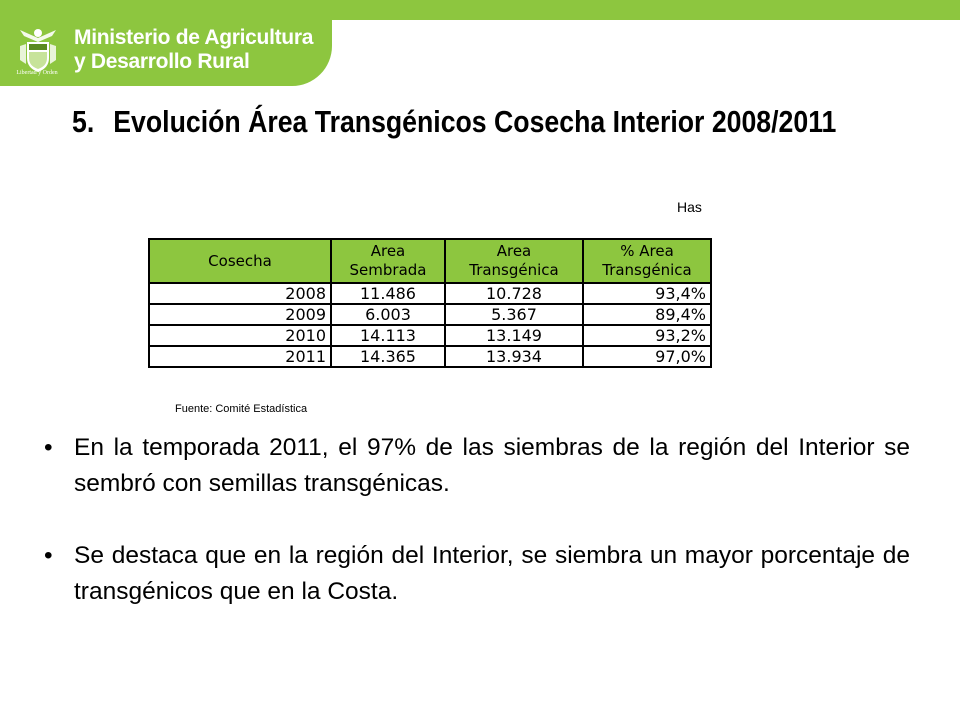 This screenshot has width=960, height=720. I want to click on header-pct-area-transgenica: % Area Transgénica, so click(647, 261).